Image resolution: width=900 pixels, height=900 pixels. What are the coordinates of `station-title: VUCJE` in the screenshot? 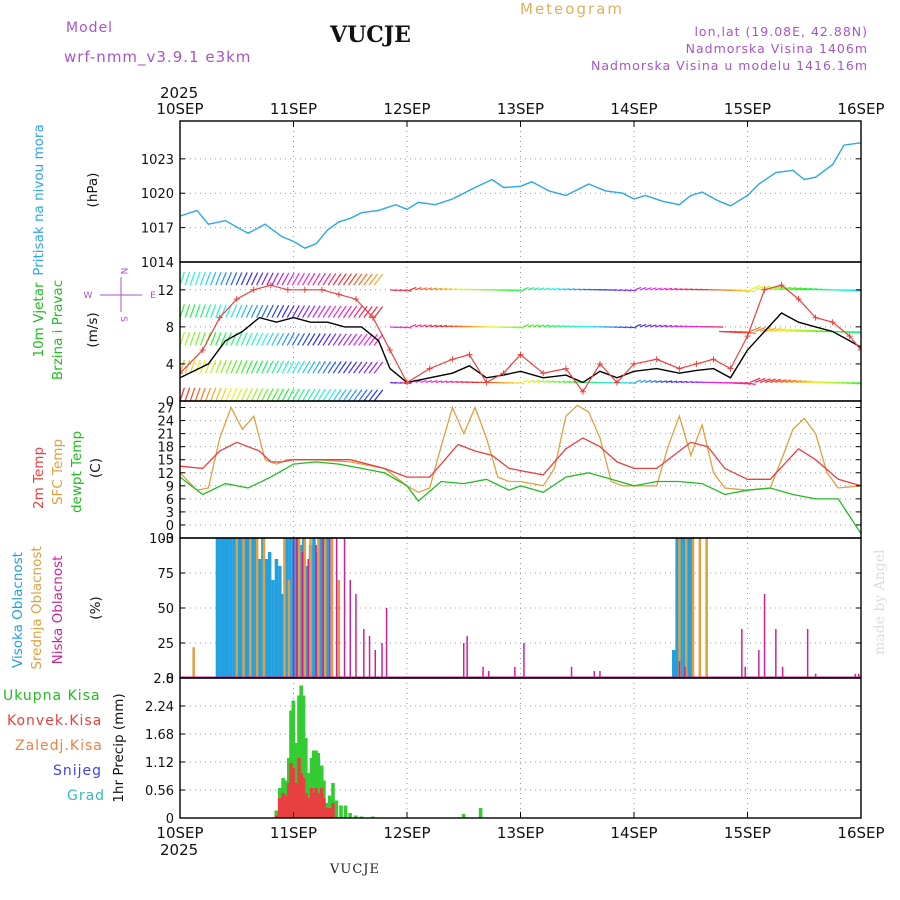 It's located at (370, 35).